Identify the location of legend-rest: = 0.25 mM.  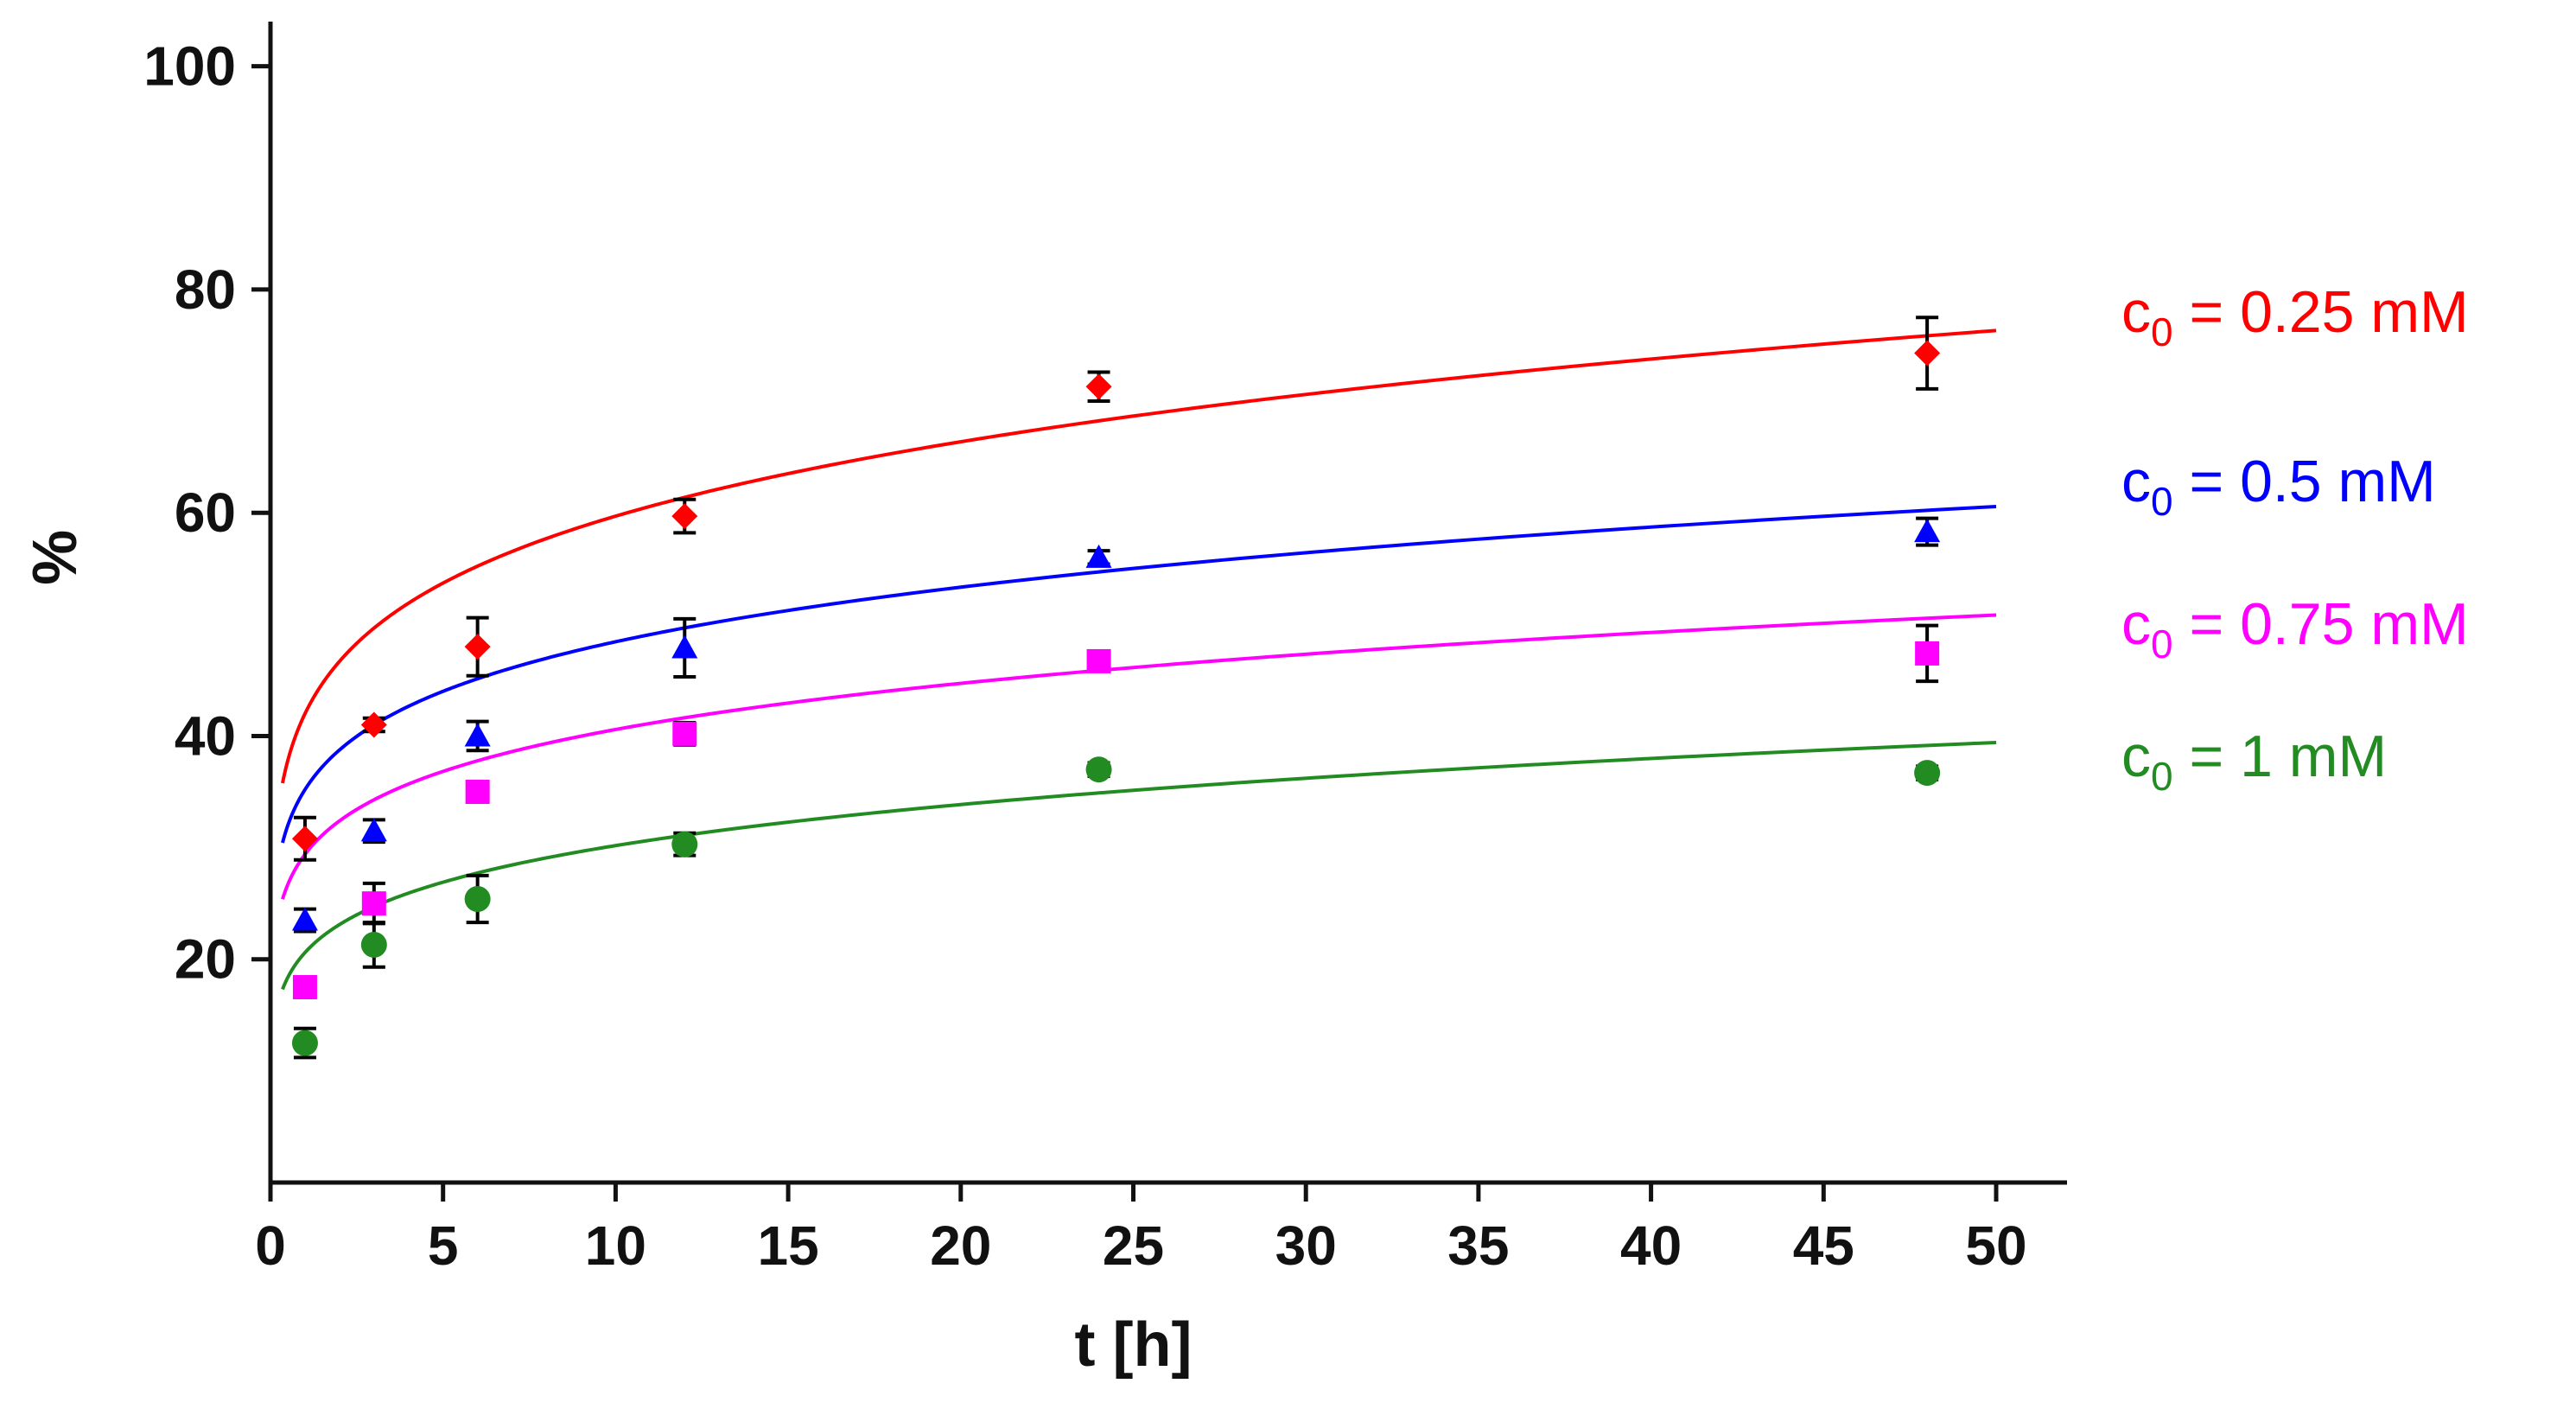
(2321, 312).